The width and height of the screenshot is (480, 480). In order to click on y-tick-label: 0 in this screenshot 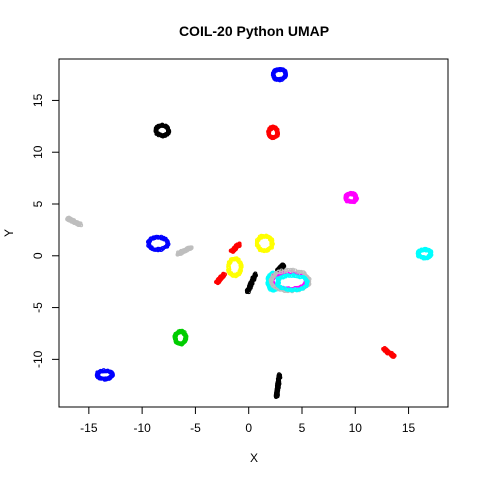, I will do `click(38, 255)`.